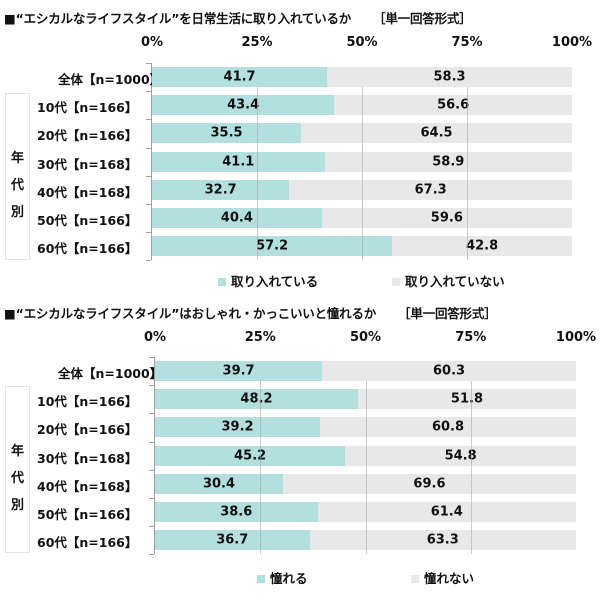  What do you see at coordinates (442, 540) in the screenshot?
I see `data-label: 63.3` at bounding box center [442, 540].